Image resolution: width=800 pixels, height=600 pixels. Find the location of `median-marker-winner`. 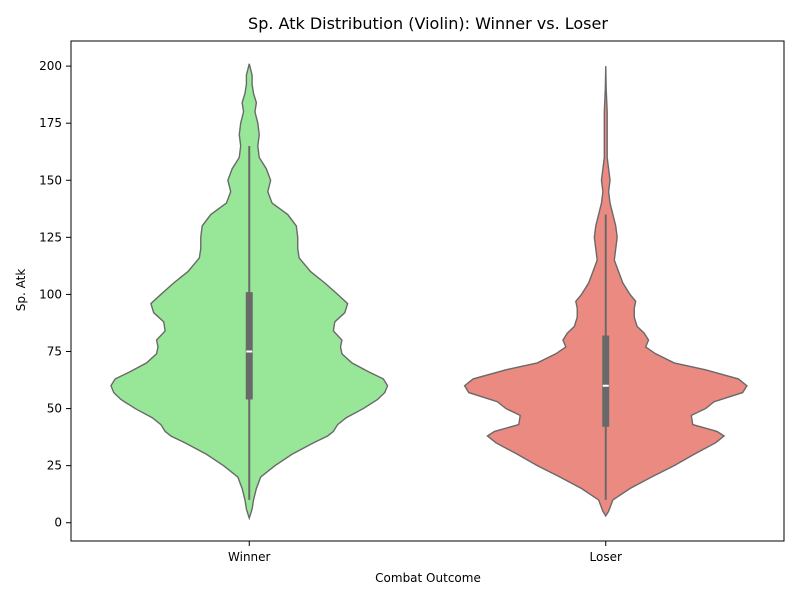

median-marker-winner is located at coordinates (249, 351).